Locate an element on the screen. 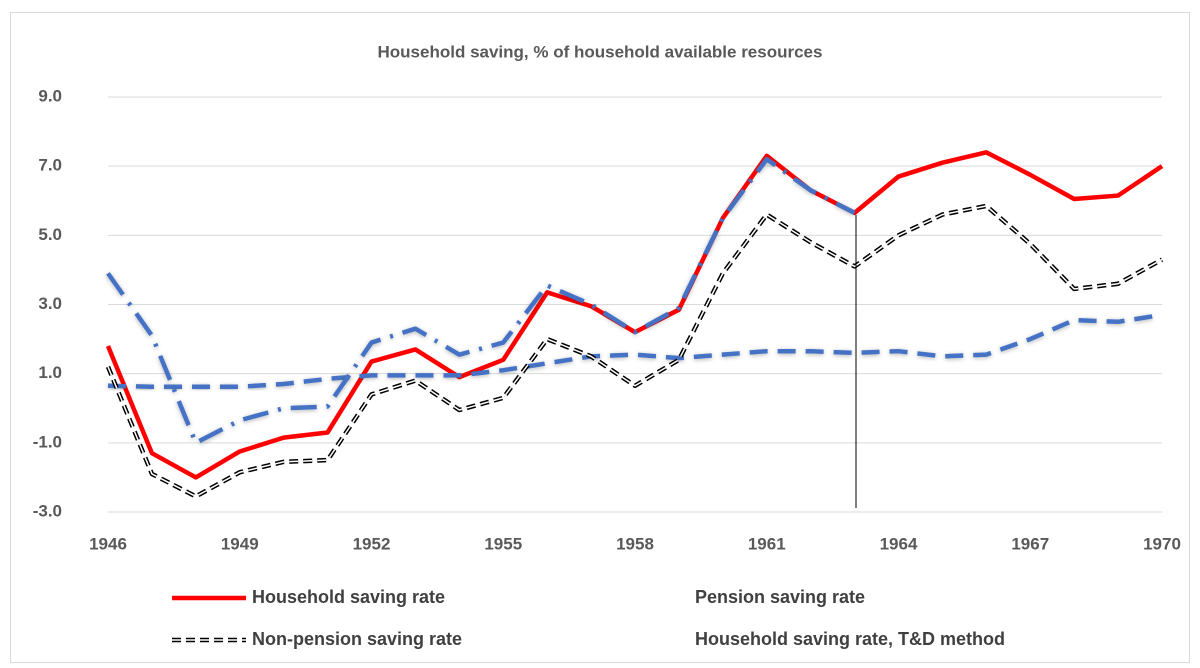 The image size is (1200, 668). legend-label: Non-pension saving rate is located at coordinates (357, 639).